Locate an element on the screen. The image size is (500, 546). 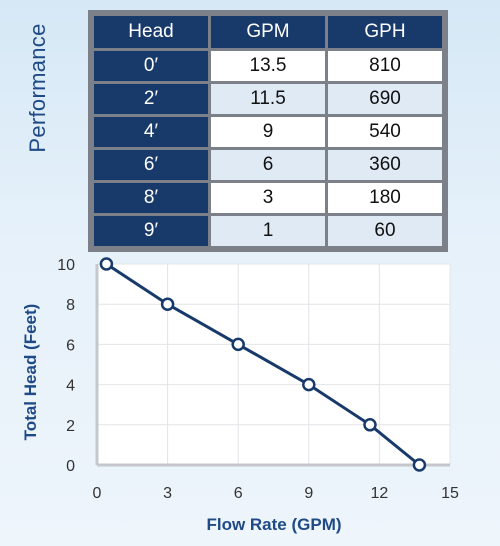
table-row: 2′ 11.5 690 is located at coordinates (268, 99).